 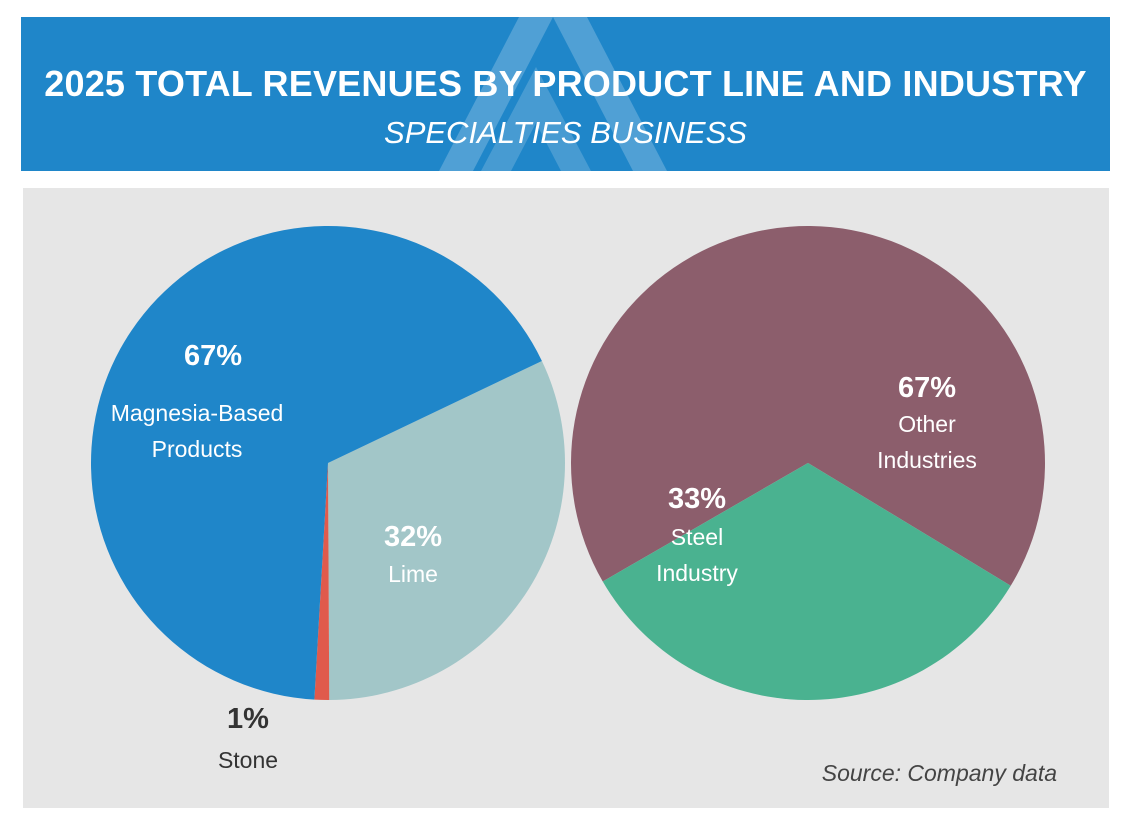 What do you see at coordinates (197, 449) in the screenshot?
I see `data-label-name-magnesia-based-products: Products` at bounding box center [197, 449].